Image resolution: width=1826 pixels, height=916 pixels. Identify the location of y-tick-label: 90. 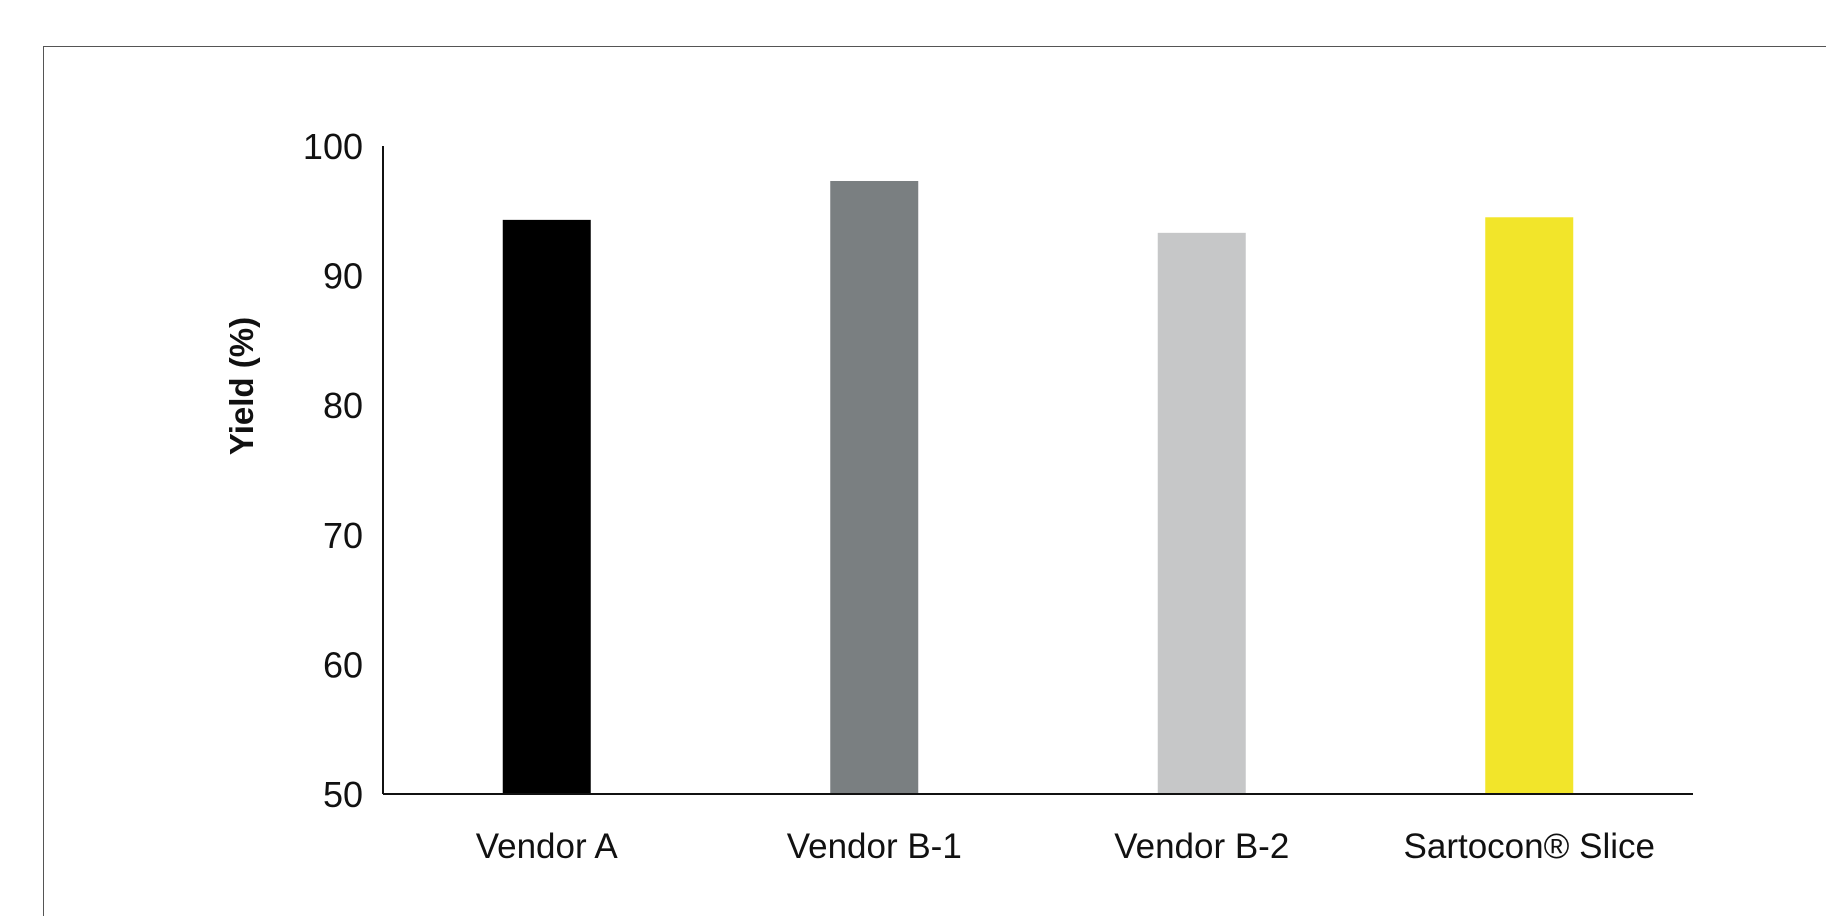
(343, 276).